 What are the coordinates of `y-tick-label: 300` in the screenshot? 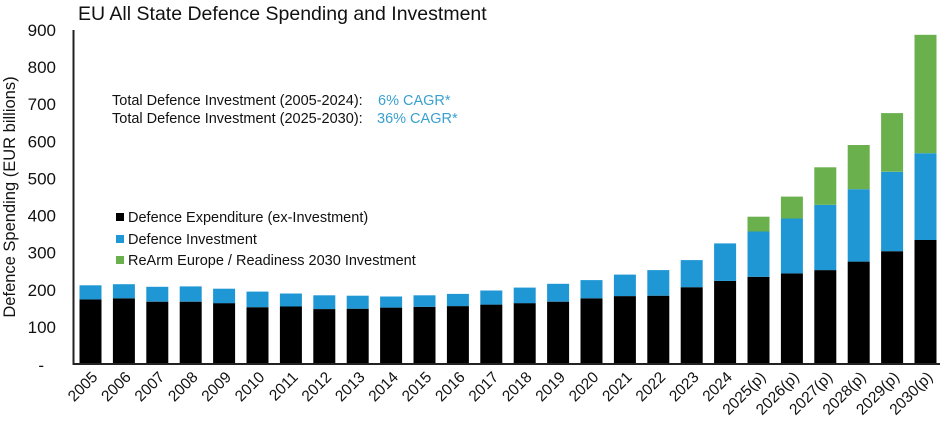 It's located at (42, 253).